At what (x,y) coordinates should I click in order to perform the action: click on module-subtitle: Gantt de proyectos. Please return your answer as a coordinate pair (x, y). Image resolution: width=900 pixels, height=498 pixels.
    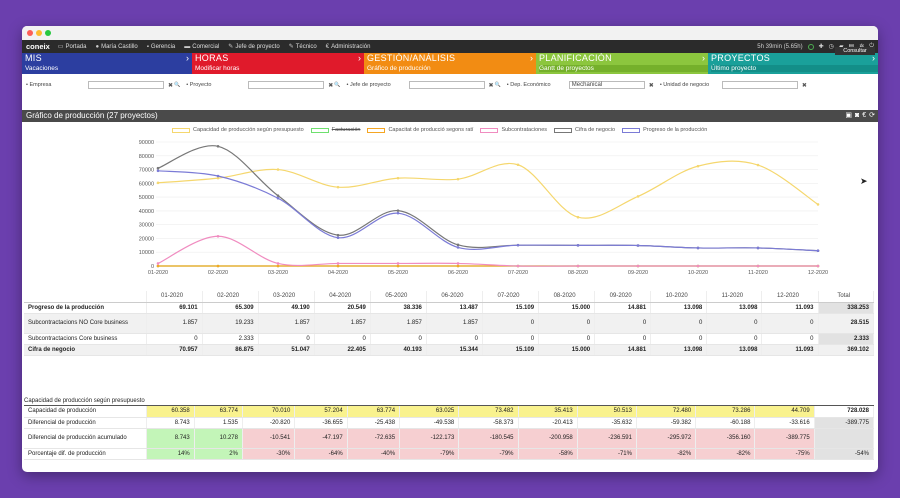
    Looking at the image, I should click on (623, 68).